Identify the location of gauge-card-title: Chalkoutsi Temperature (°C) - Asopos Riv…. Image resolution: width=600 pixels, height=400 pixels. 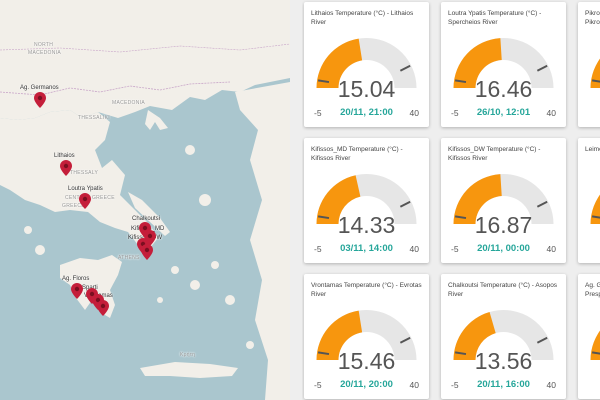
(503, 290).